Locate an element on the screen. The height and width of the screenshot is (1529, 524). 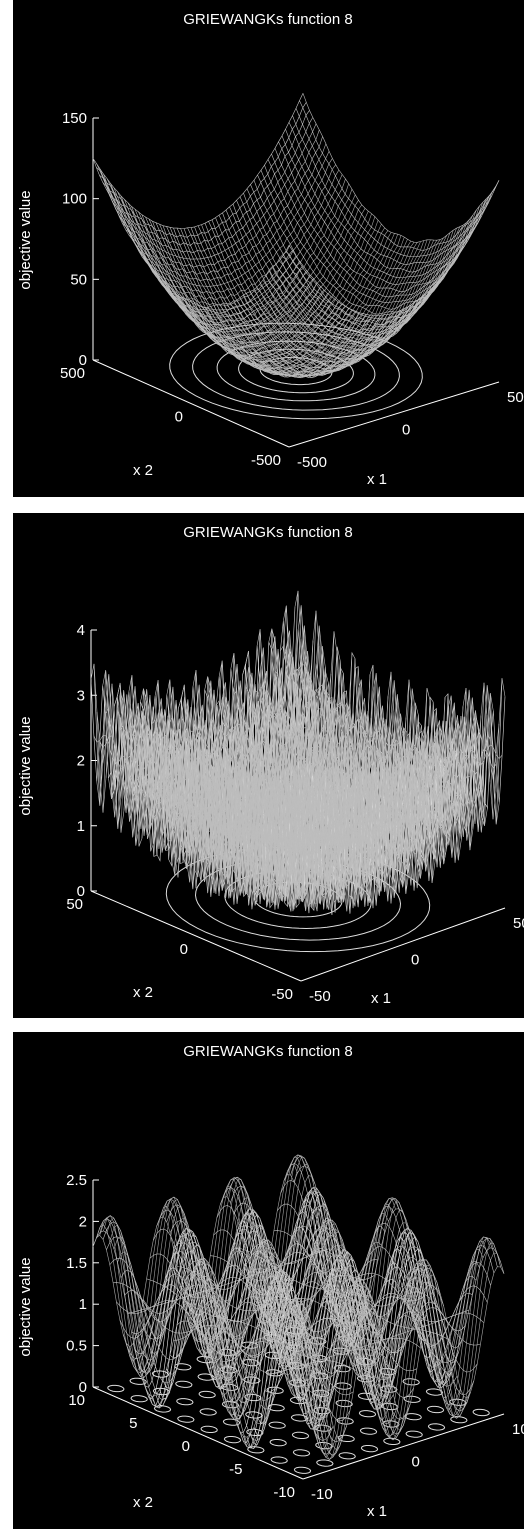
z-tick-label: 1 is located at coordinates (81, 826).